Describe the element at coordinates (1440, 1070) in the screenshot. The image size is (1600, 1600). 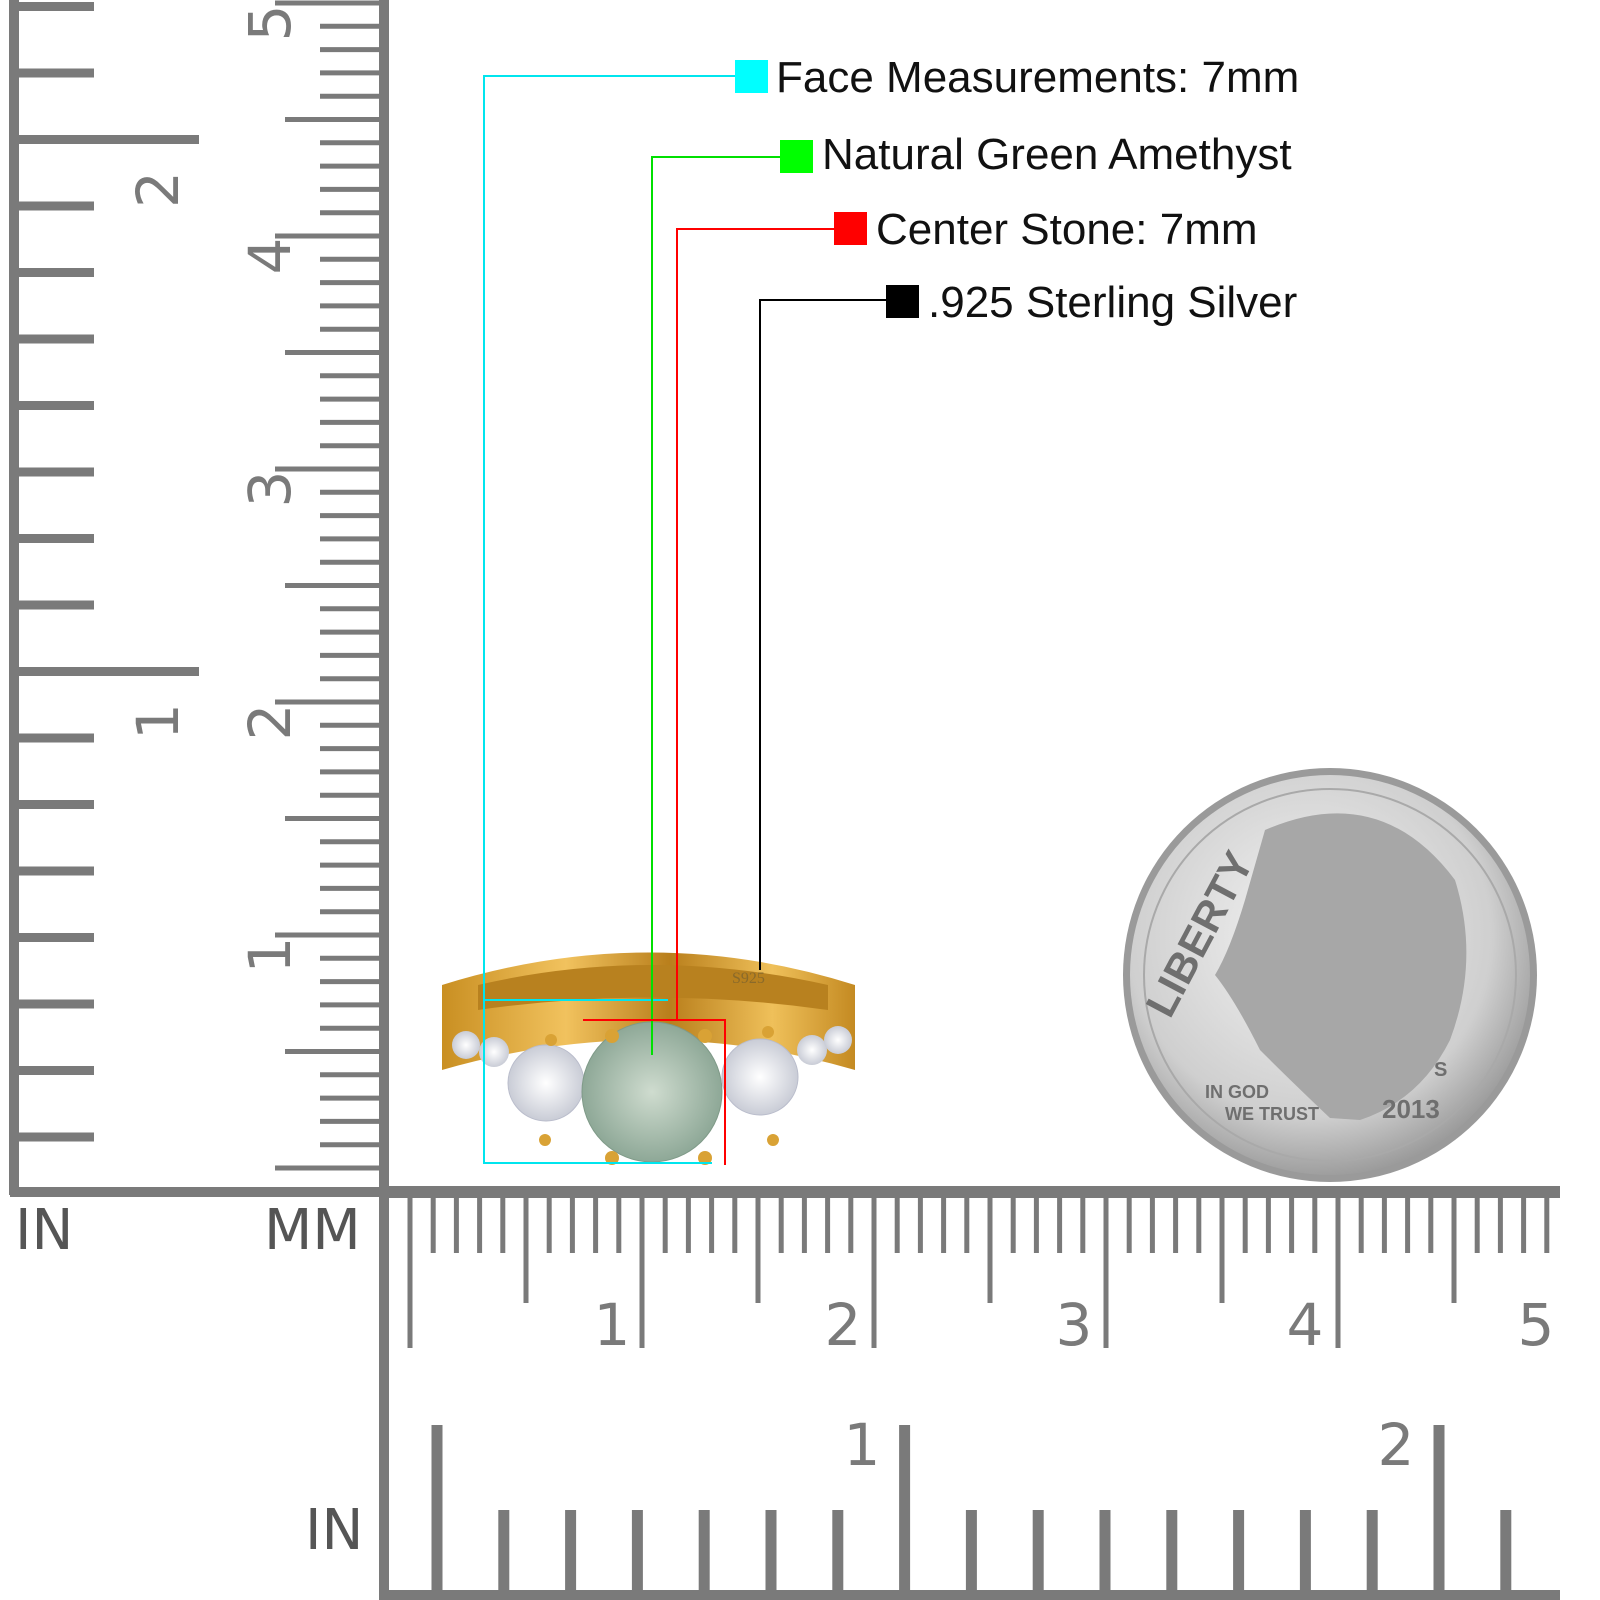
I see `coin-mint-mark: S` at that location.